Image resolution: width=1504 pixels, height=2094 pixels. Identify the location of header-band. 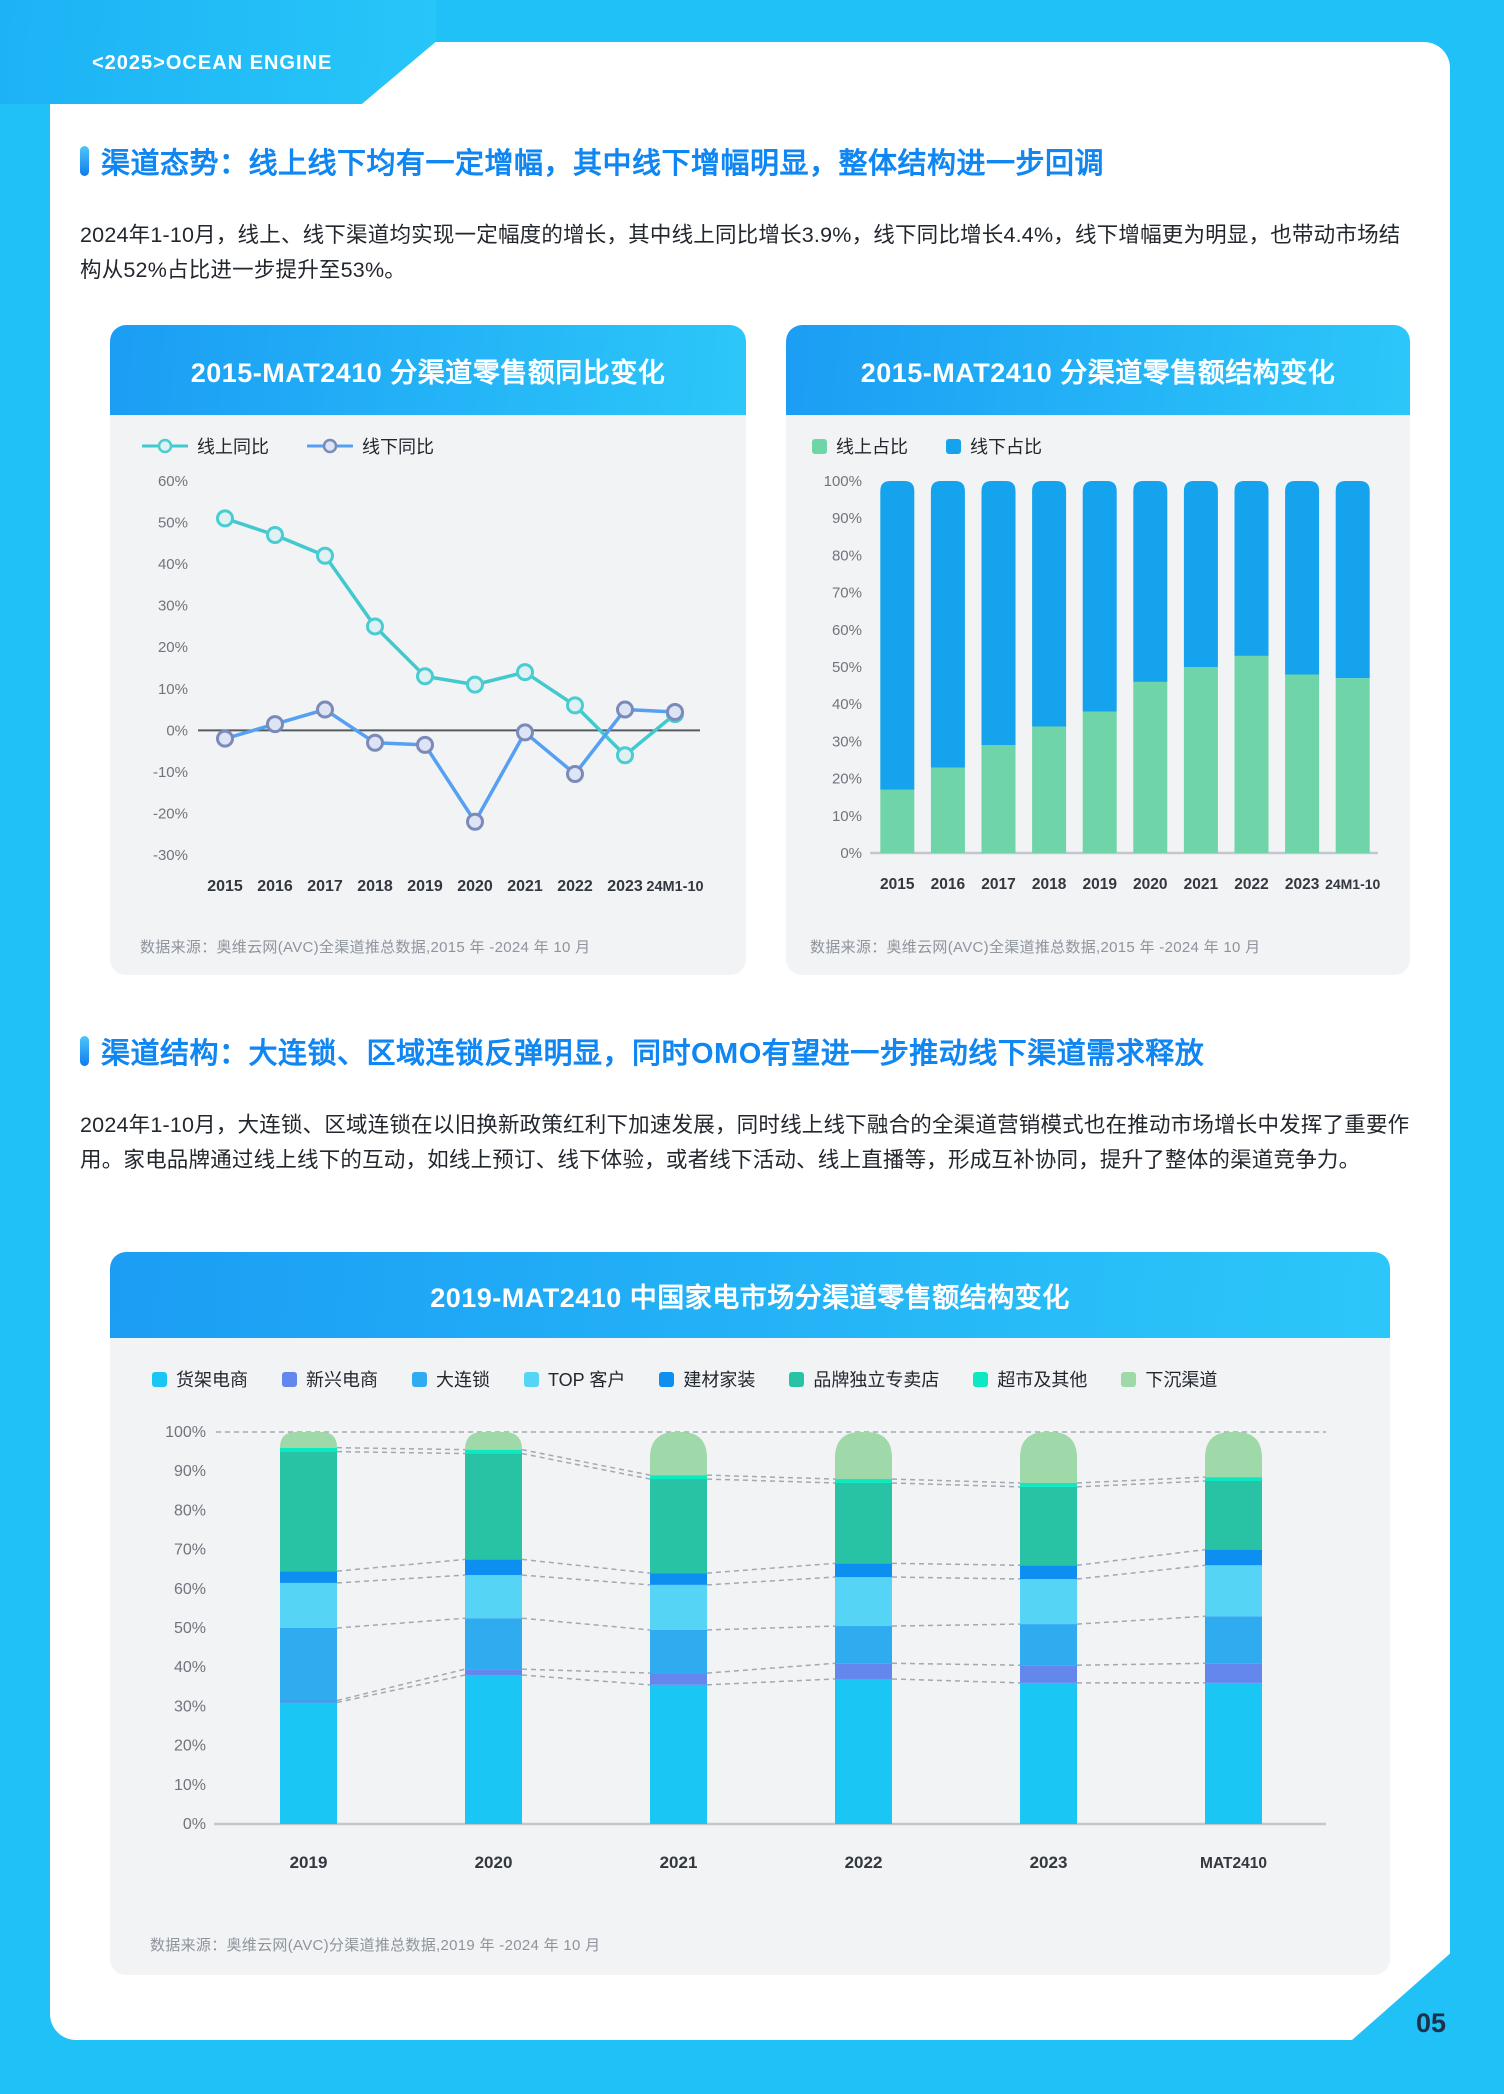
(218, 52).